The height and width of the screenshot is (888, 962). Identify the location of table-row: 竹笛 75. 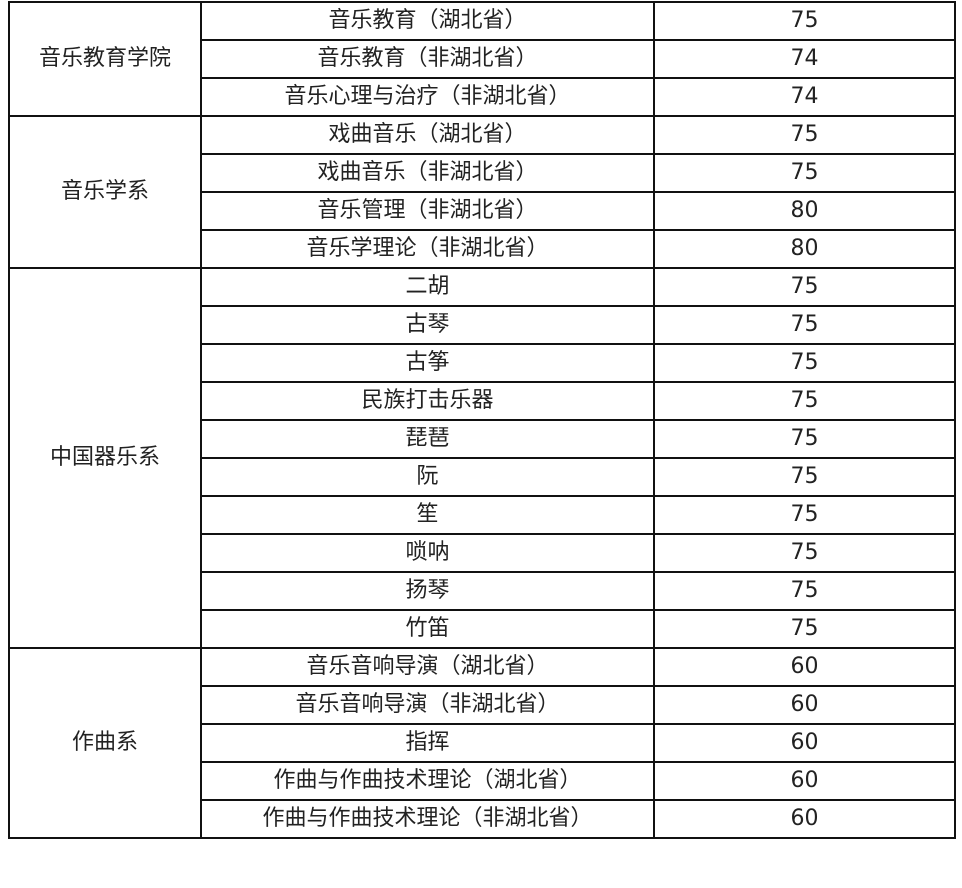
(482, 629).